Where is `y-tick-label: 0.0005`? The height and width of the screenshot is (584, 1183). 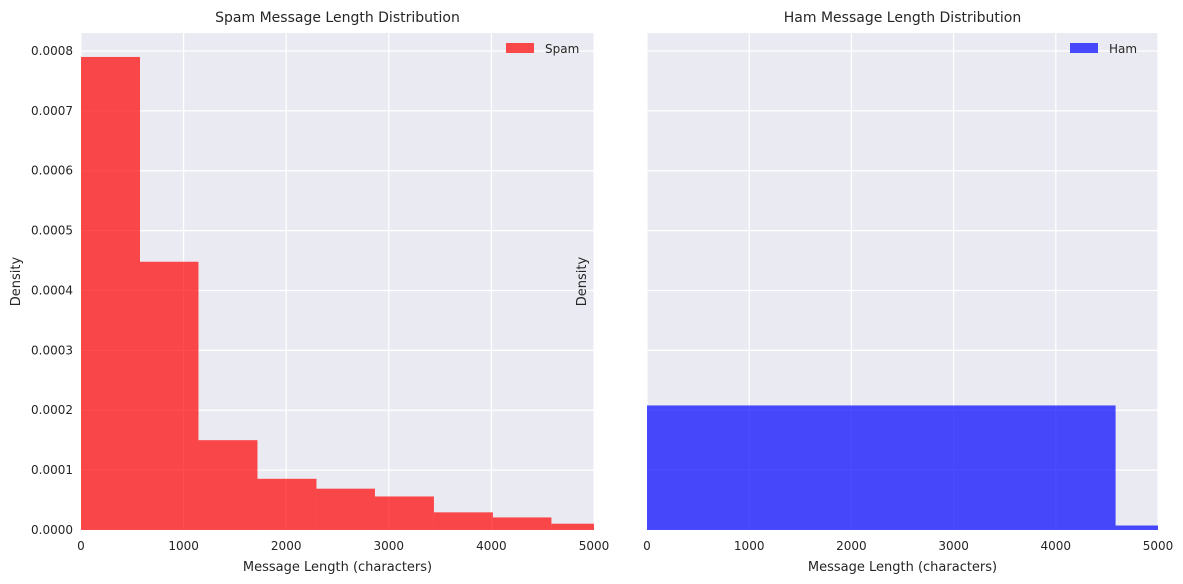
y-tick-label: 0.0005 is located at coordinates (52, 231).